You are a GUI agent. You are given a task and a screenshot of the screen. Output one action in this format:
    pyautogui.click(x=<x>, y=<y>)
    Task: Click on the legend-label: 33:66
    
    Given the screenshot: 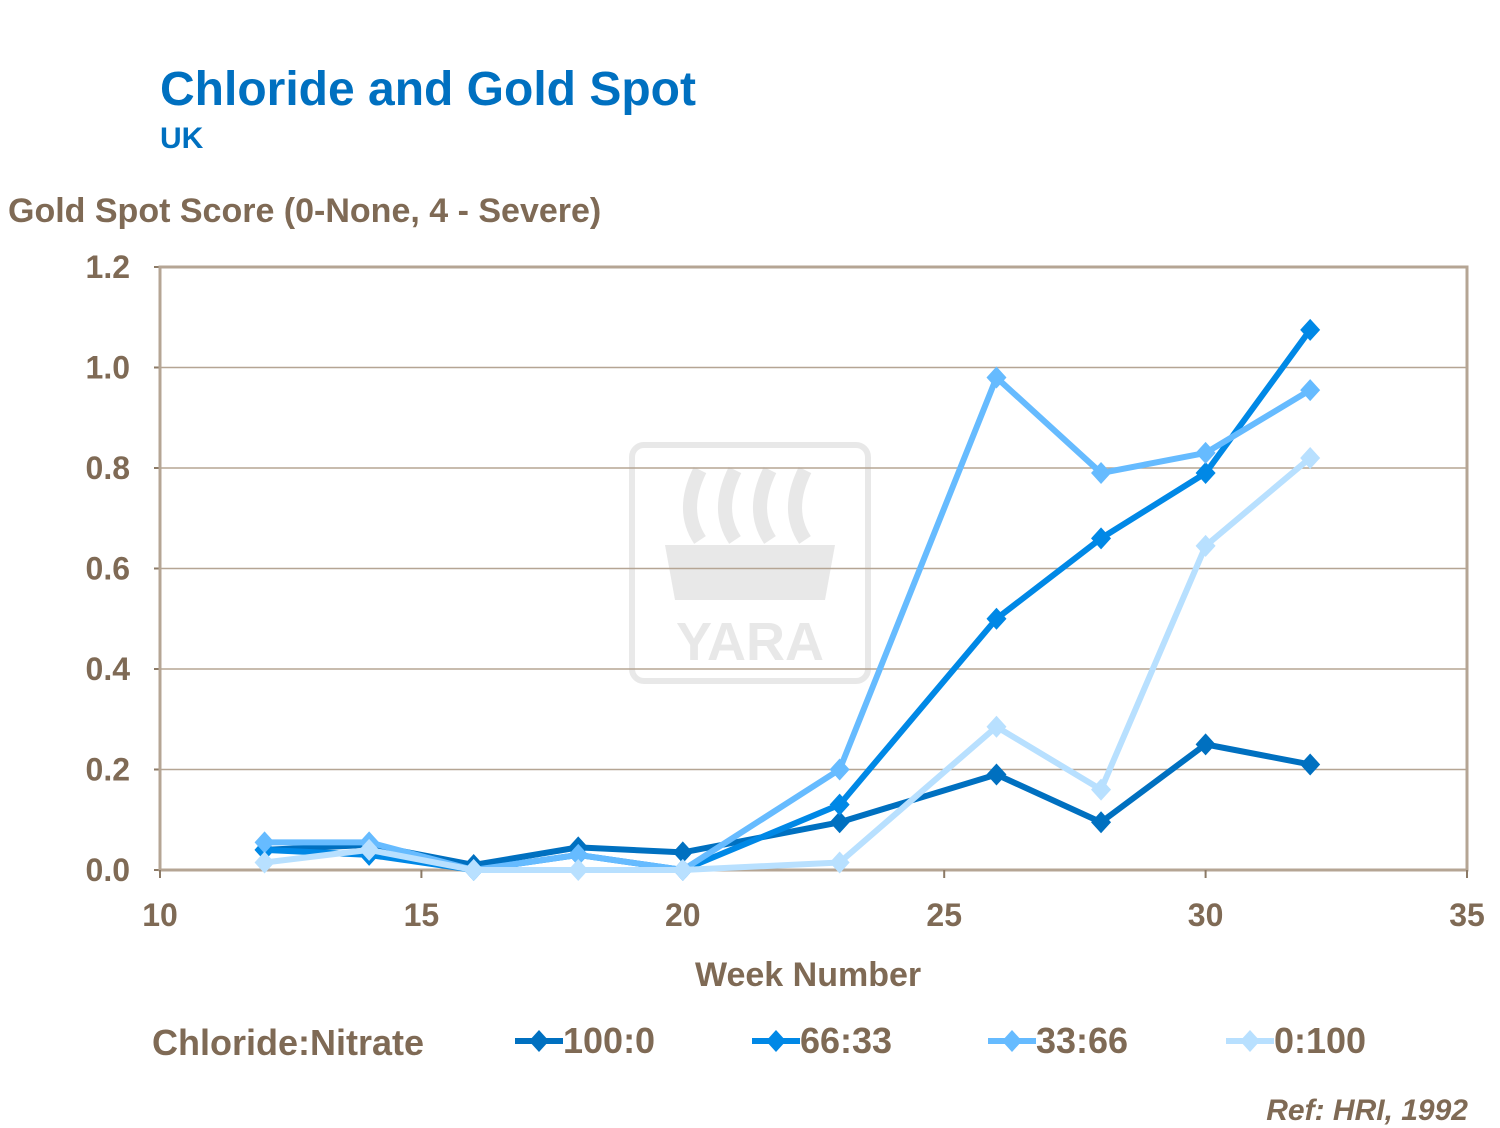 What is the action you would take?
    pyautogui.click(x=1082, y=1040)
    